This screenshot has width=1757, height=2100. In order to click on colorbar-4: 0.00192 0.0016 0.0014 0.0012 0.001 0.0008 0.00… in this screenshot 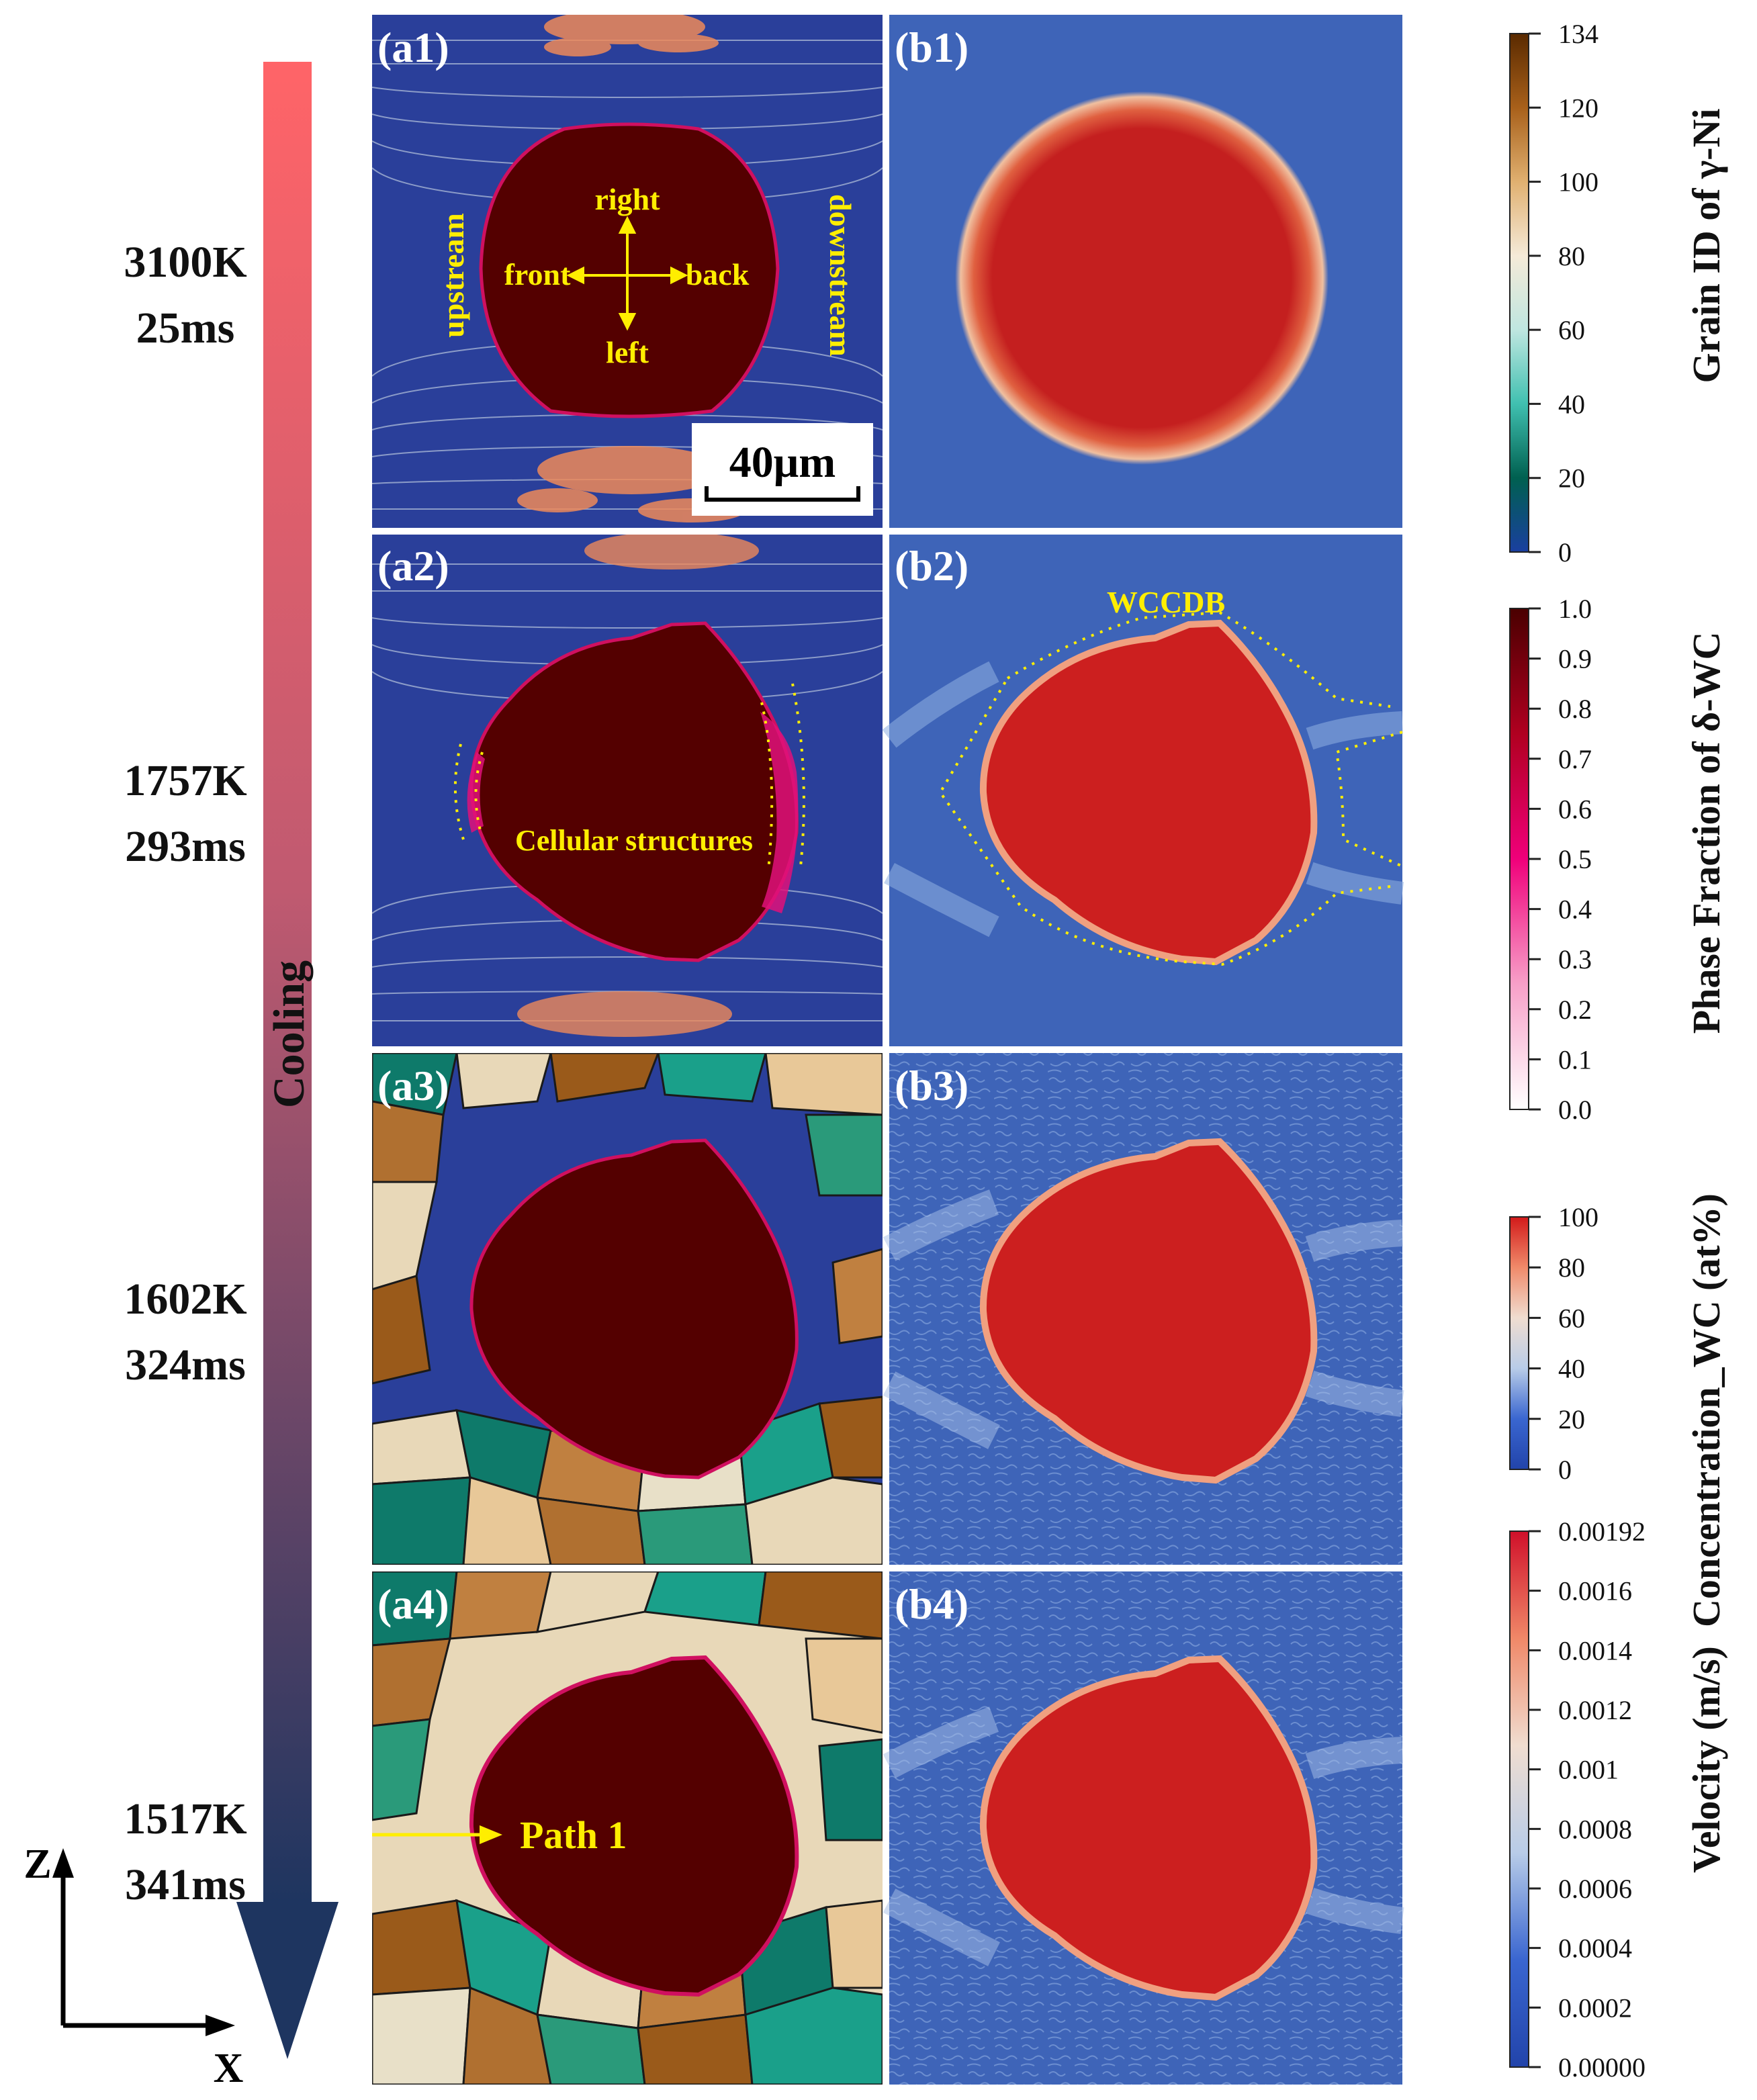, I will do `click(1618, 1799)`.